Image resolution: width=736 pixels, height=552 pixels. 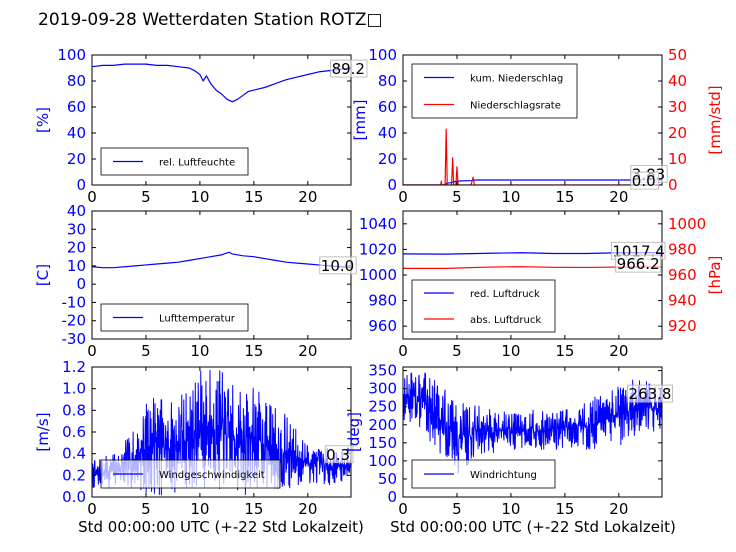 What do you see at coordinates (74, 367) in the screenshot?
I see `y-tick-label: 1.2` at bounding box center [74, 367].